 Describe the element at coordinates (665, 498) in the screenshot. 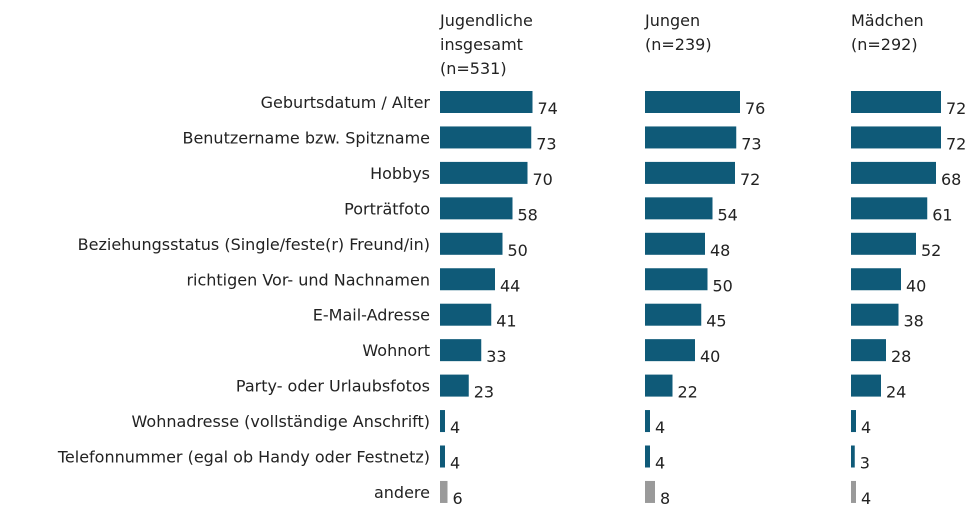

I see `value-label: 8` at that location.